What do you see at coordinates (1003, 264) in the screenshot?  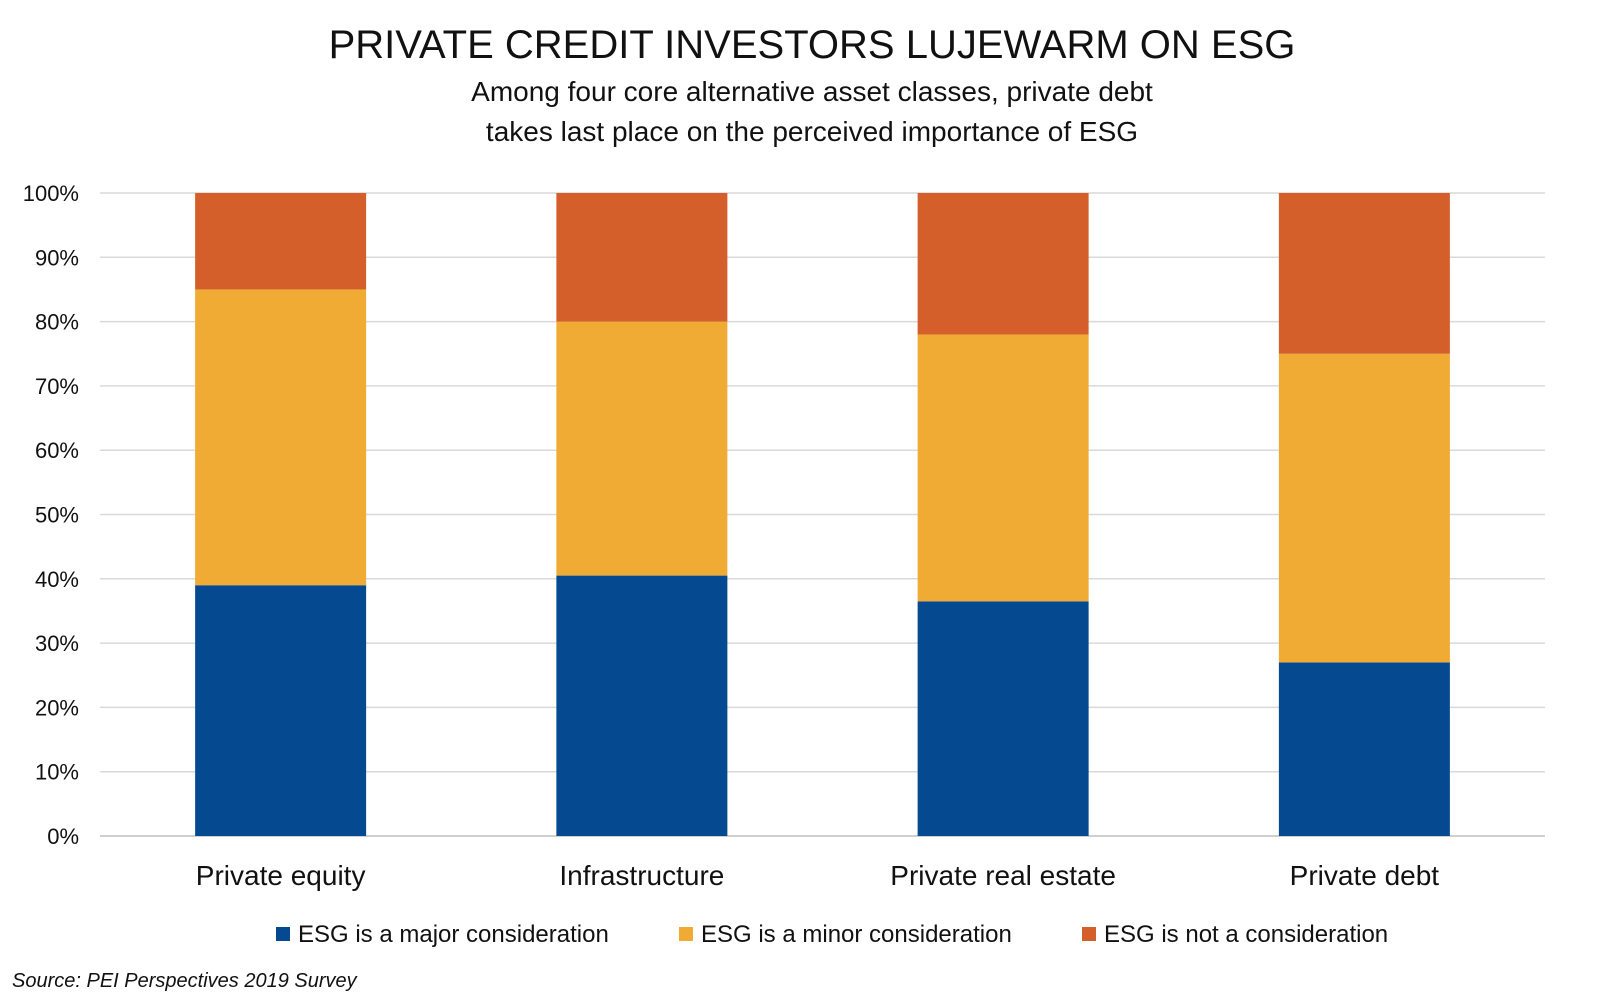 I see `bar-segment-3-private-real-estate` at bounding box center [1003, 264].